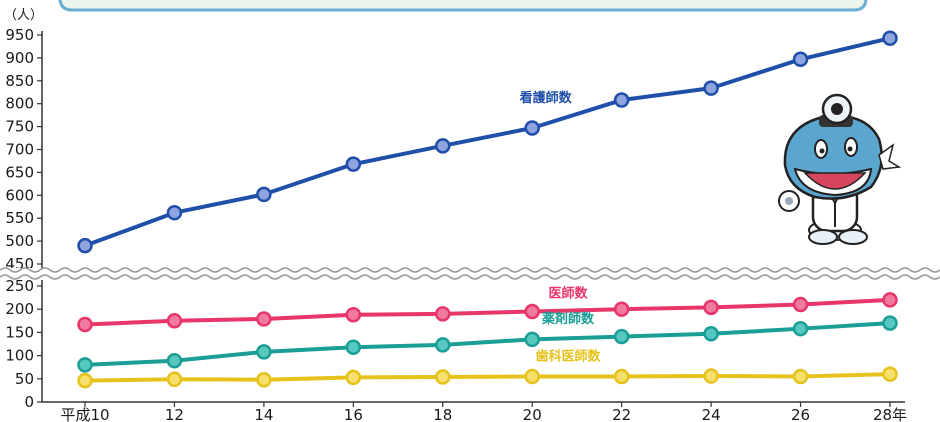 This screenshot has height=422, width=940. I want to click on y-tick-label: 500, so click(19, 241).